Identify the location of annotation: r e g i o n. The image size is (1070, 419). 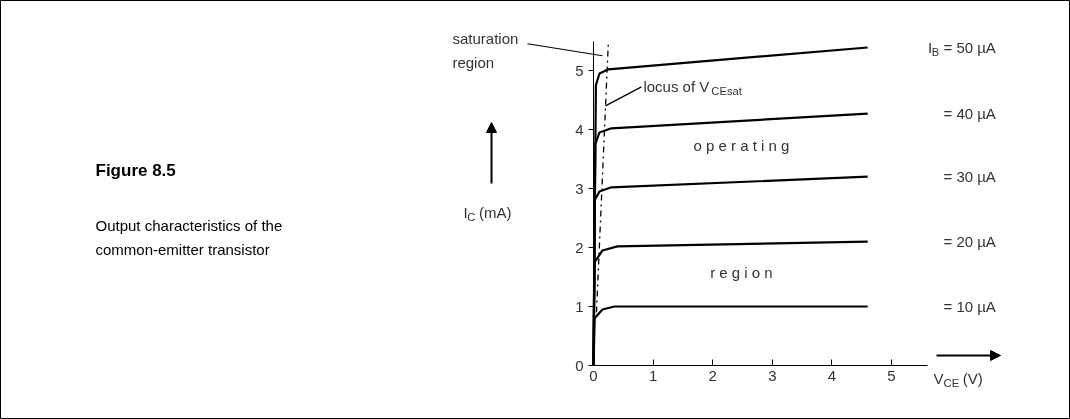
(741, 272).